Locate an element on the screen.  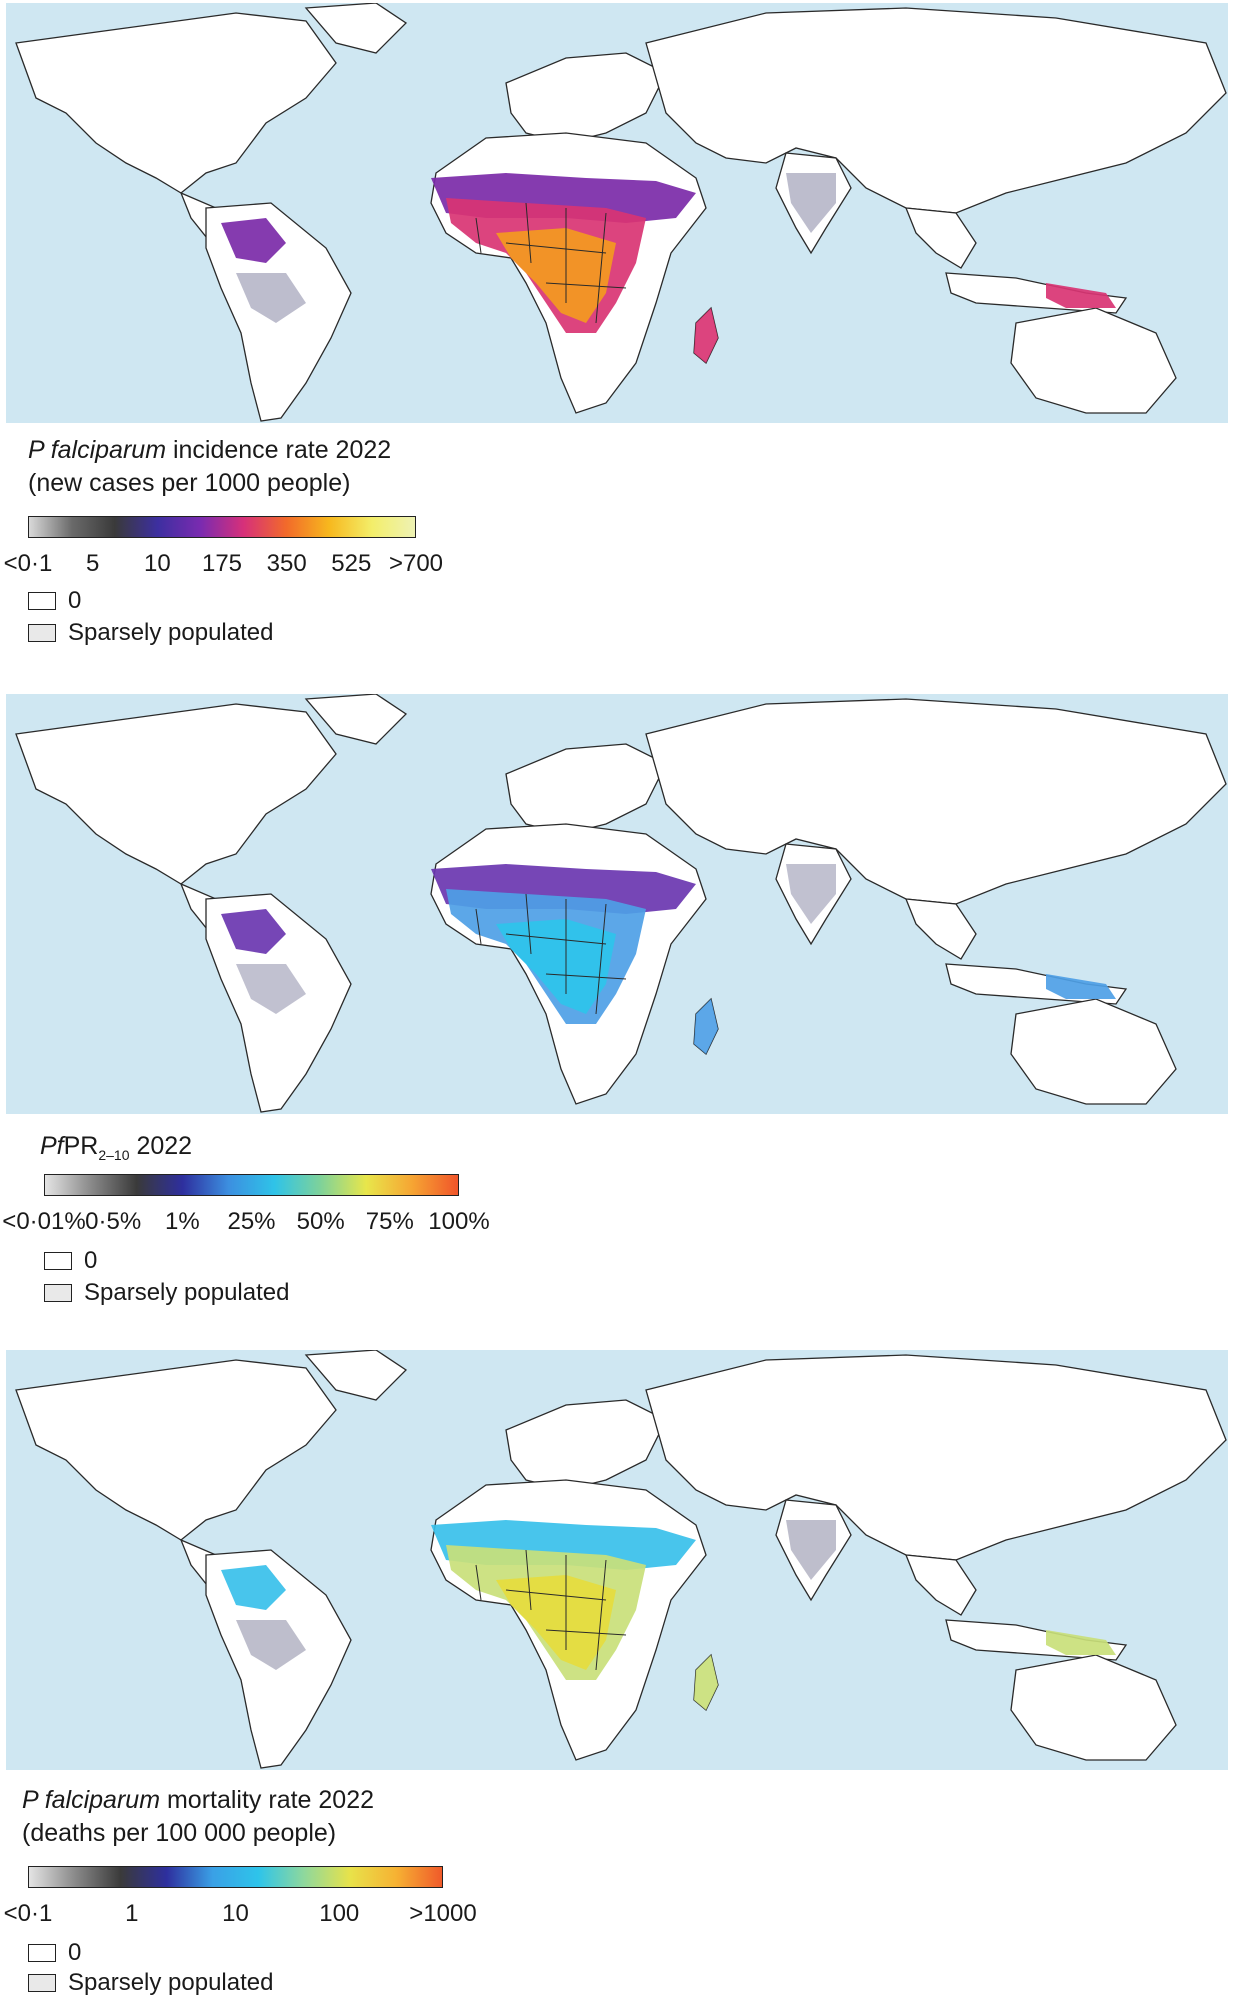
tick-label: 100 is located at coordinates (339, 1913).